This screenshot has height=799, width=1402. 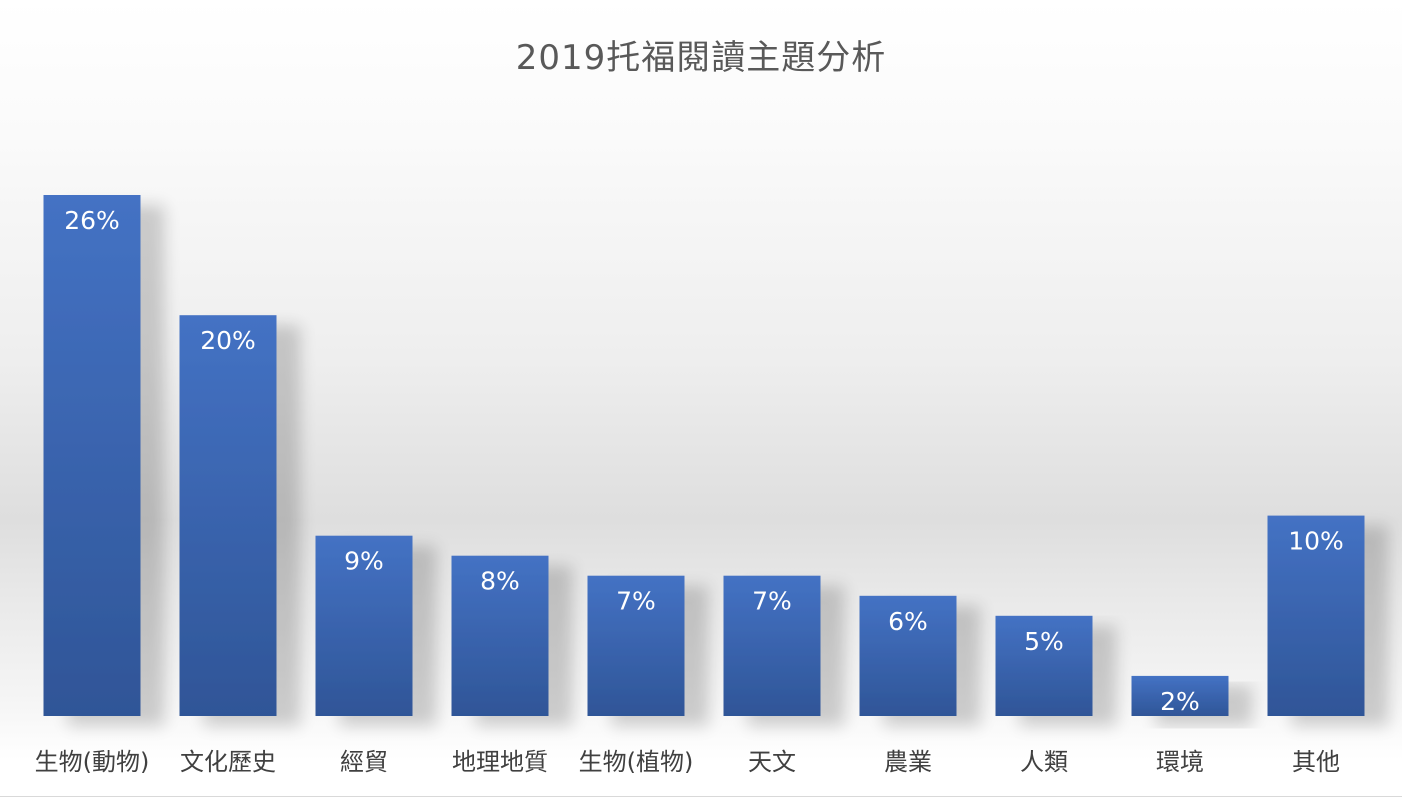 What do you see at coordinates (1180, 762) in the screenshot?
I see `category-label-9: 環境` at bounding box center [1180, 762].